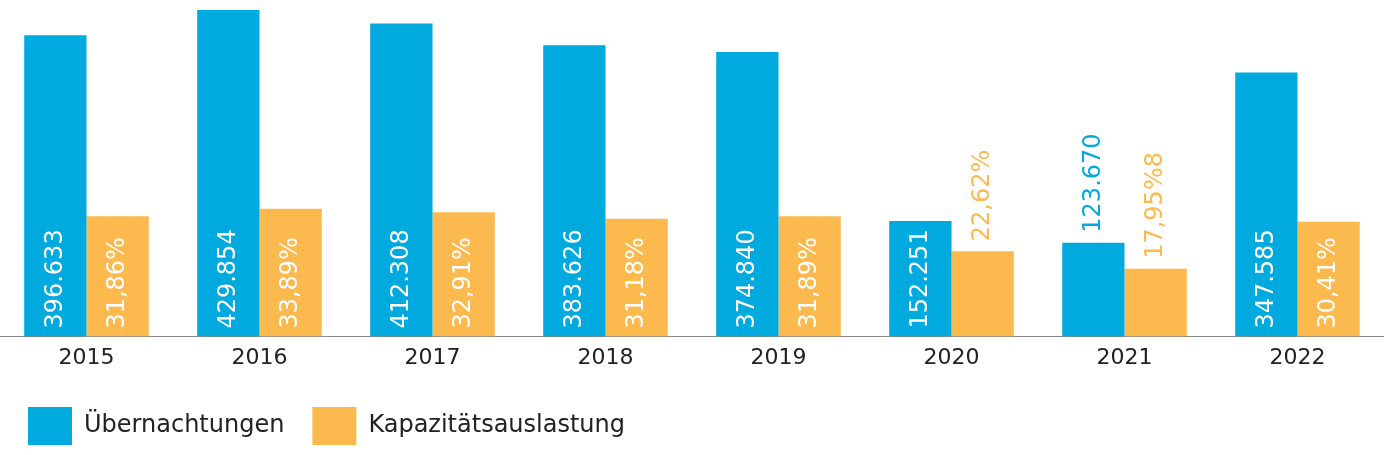 This screenshot has height=455, width=1384. Describe the element at coordinates (951, 356) in the screenshot. I see `x-tick-label: 2020` at that location.